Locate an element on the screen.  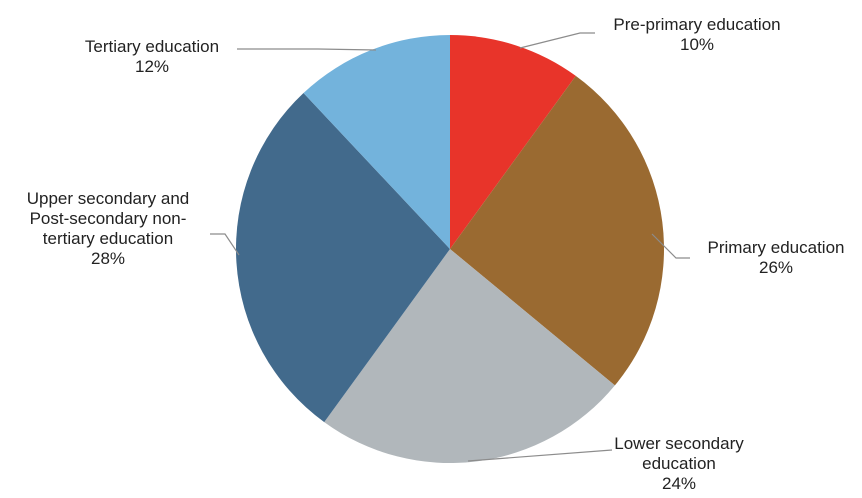
slice-value-label: 12% is located at coordinates (152, 66).